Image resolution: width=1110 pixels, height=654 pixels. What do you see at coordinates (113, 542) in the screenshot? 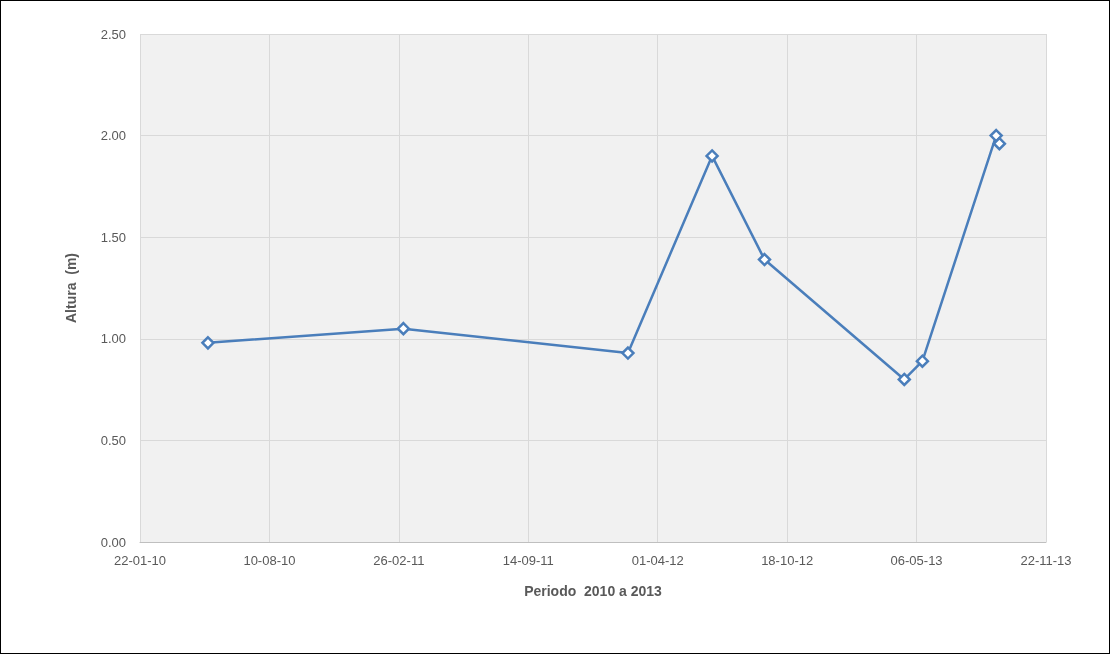
I see `y-tick-label: 0.00` at bounding box center [113, 542].